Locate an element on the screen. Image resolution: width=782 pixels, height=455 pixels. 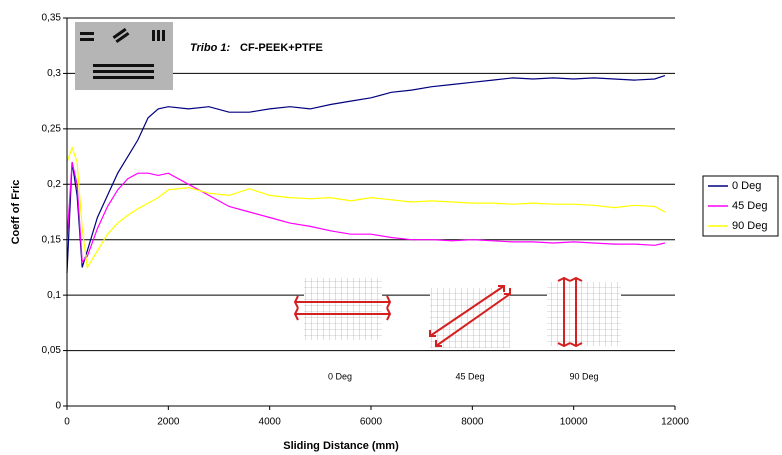
annotation: Tribo 1: is located at coordinates (210, 48).